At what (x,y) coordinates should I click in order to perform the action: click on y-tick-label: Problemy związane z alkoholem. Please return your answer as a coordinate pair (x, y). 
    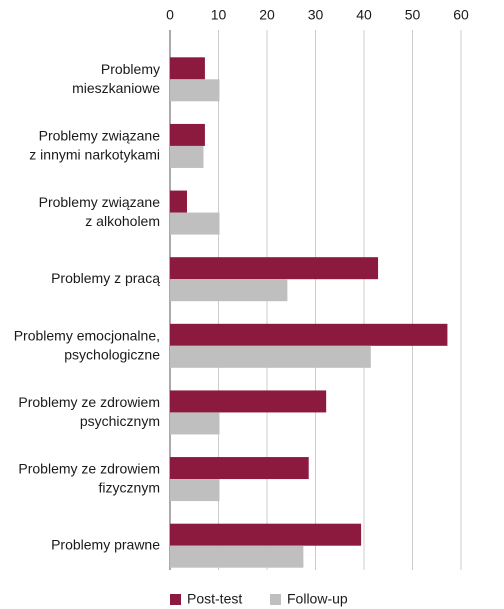
    Looking at the image, I should click on (100, 211).